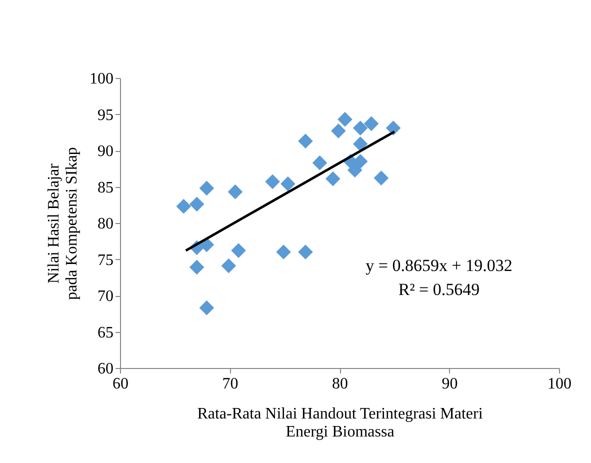 Image resolution: width=591 pixels, height=463 pixels. Describe the element at coordinates (120, 384) in the screenshot. I see `x-tick-label: 60` at that location.